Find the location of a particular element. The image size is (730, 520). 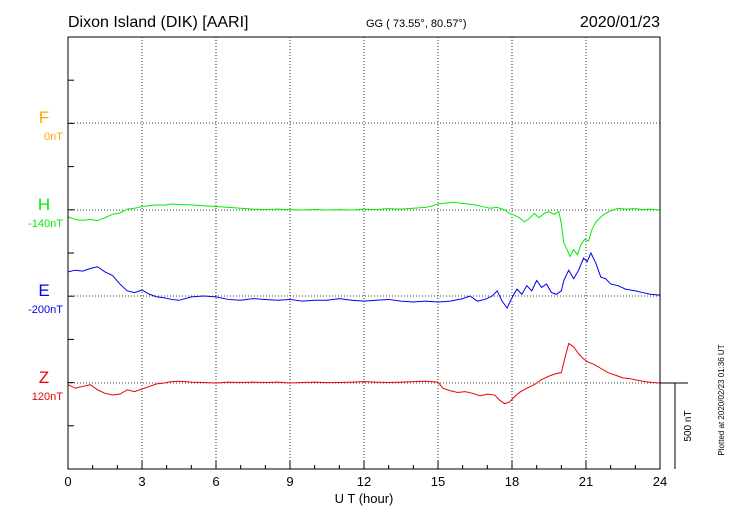

scale-bar-label: 500 nT is located at coordinates (688, 425).